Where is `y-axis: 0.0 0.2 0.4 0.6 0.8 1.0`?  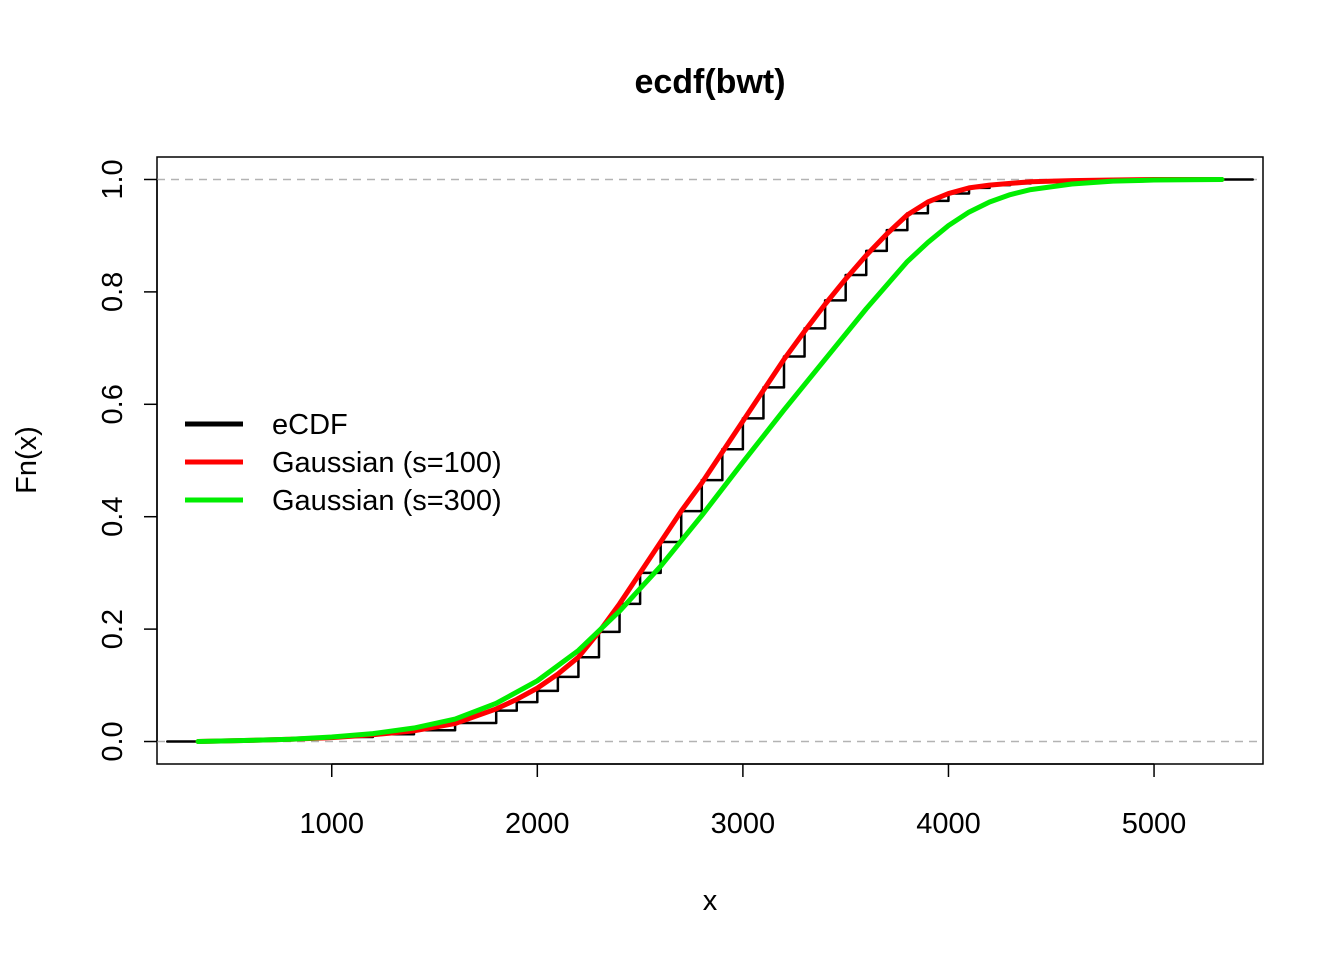
y-axis: 0.0 0.2 0.4 0.6 0.8 1.0 is located at coordinates (127, 460).